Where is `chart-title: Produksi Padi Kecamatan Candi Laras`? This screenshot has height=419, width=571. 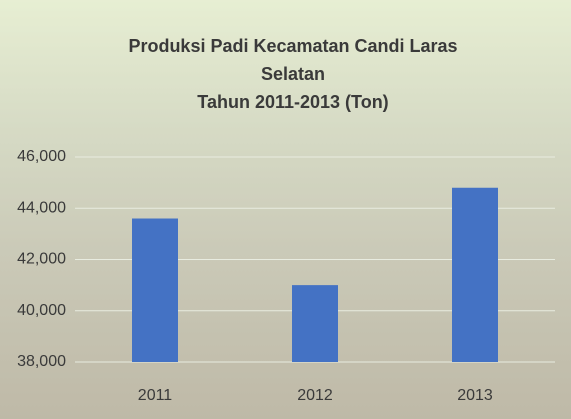 chart-title: Produksi Padi Kecamatan Candi Laras is located at coordinates (292, 46).